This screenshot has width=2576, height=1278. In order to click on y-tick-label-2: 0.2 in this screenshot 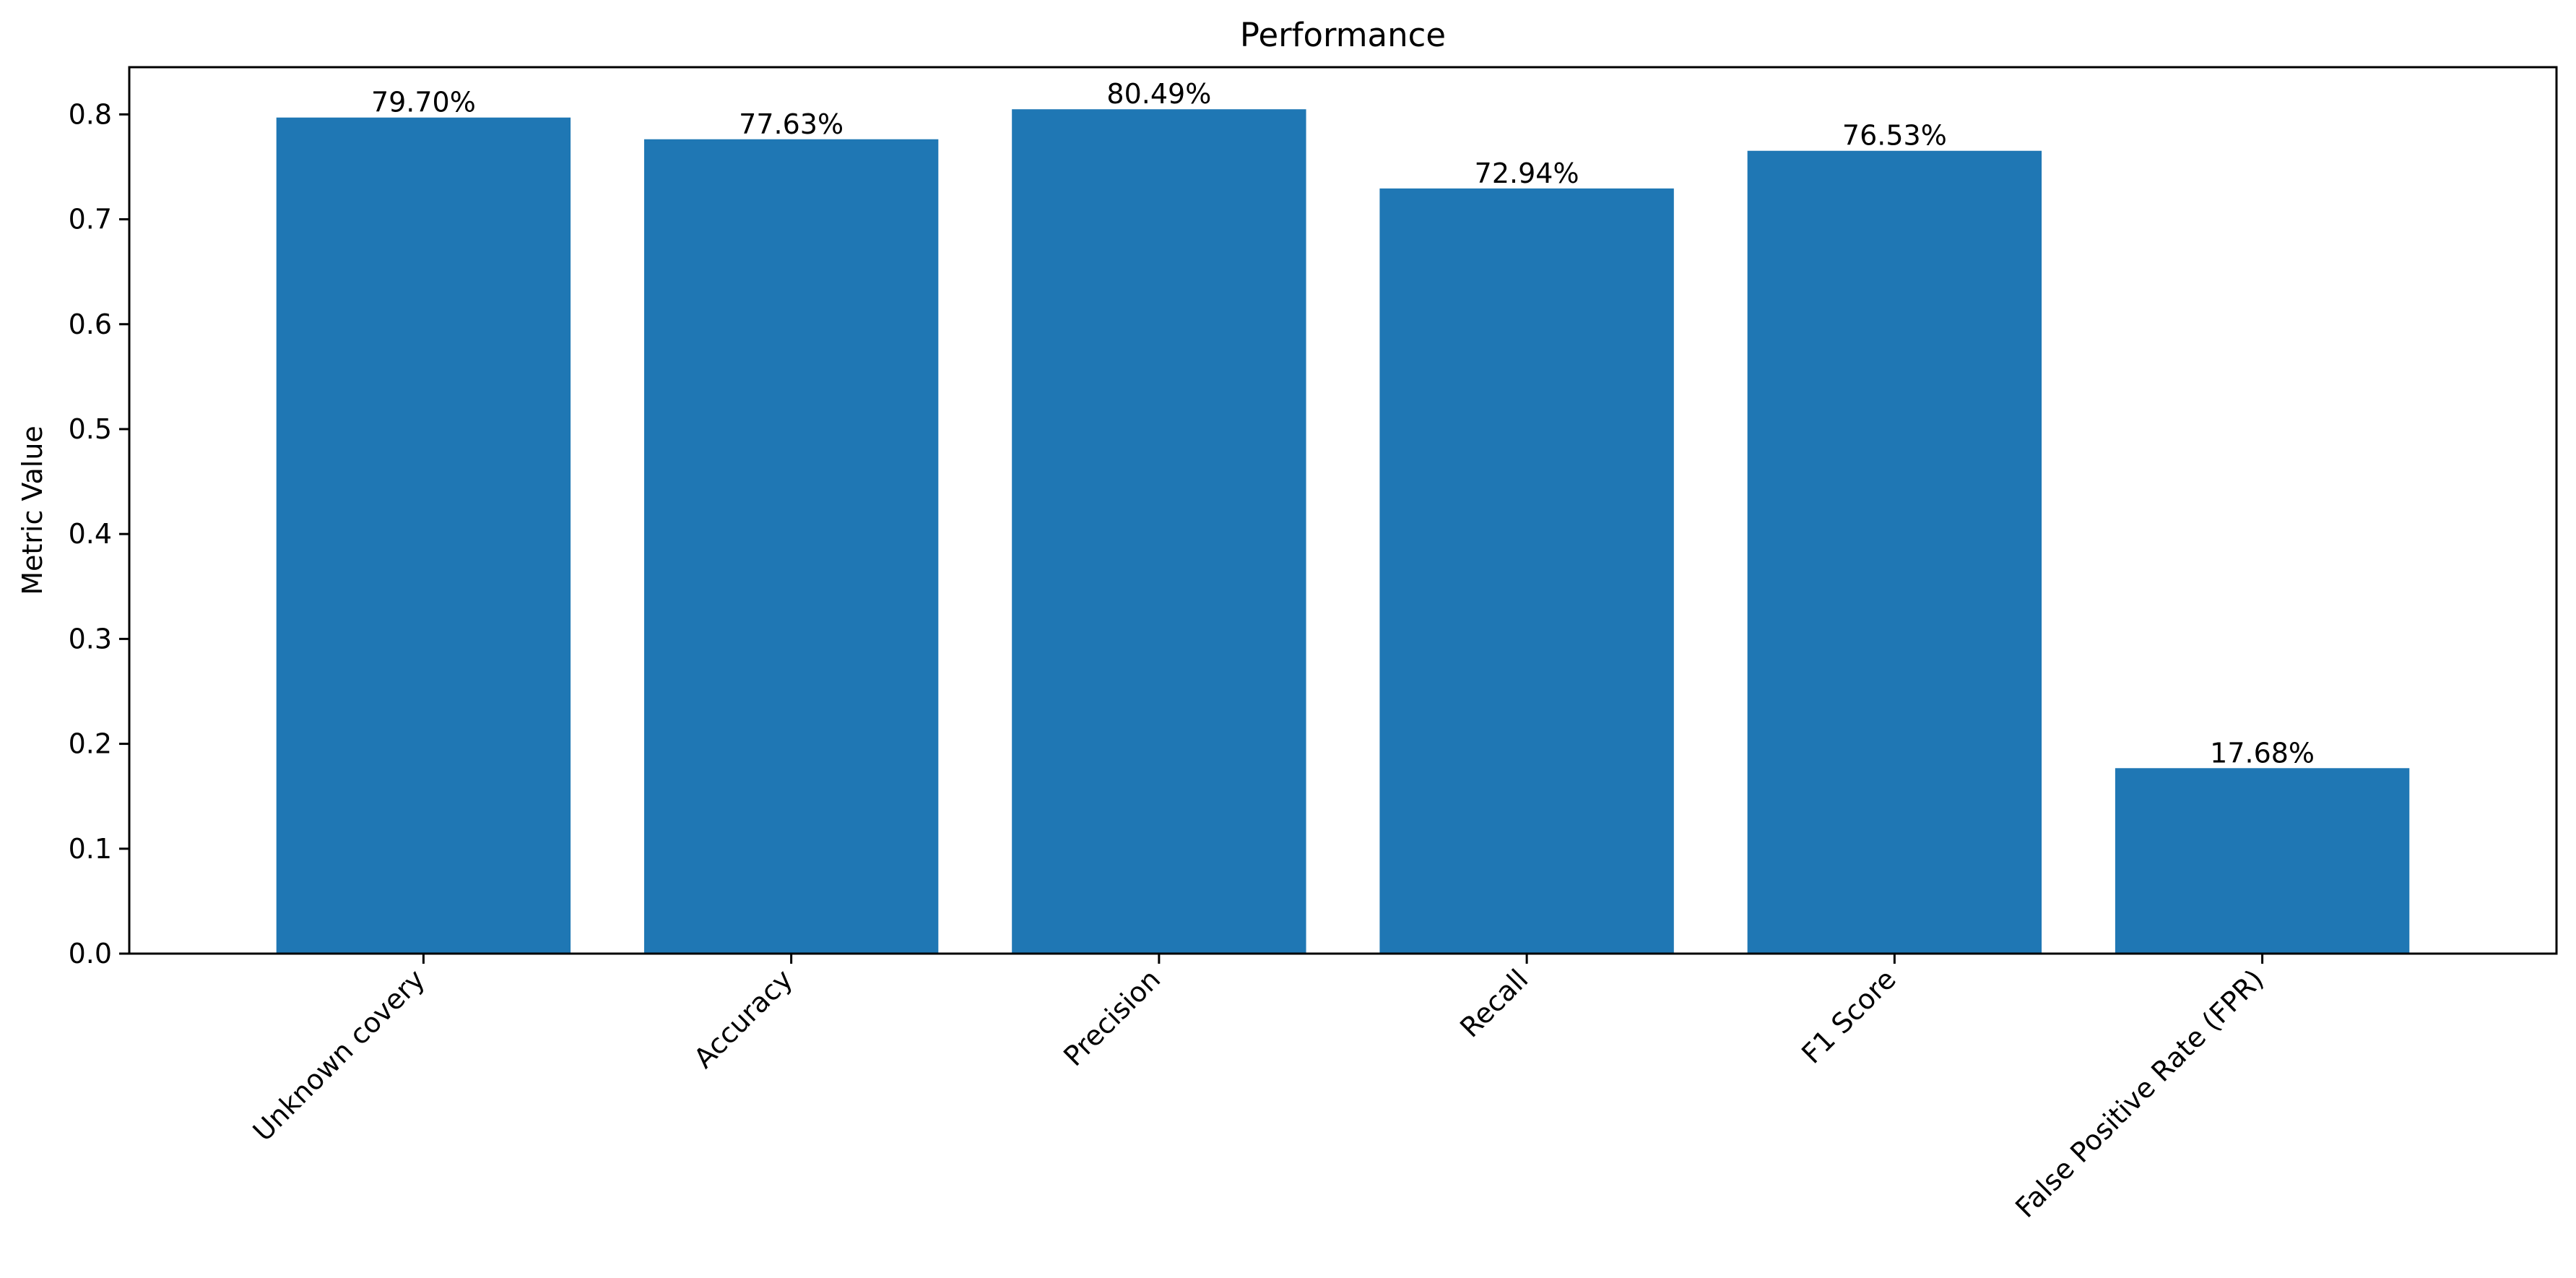, I will do `click(90, 744)`.